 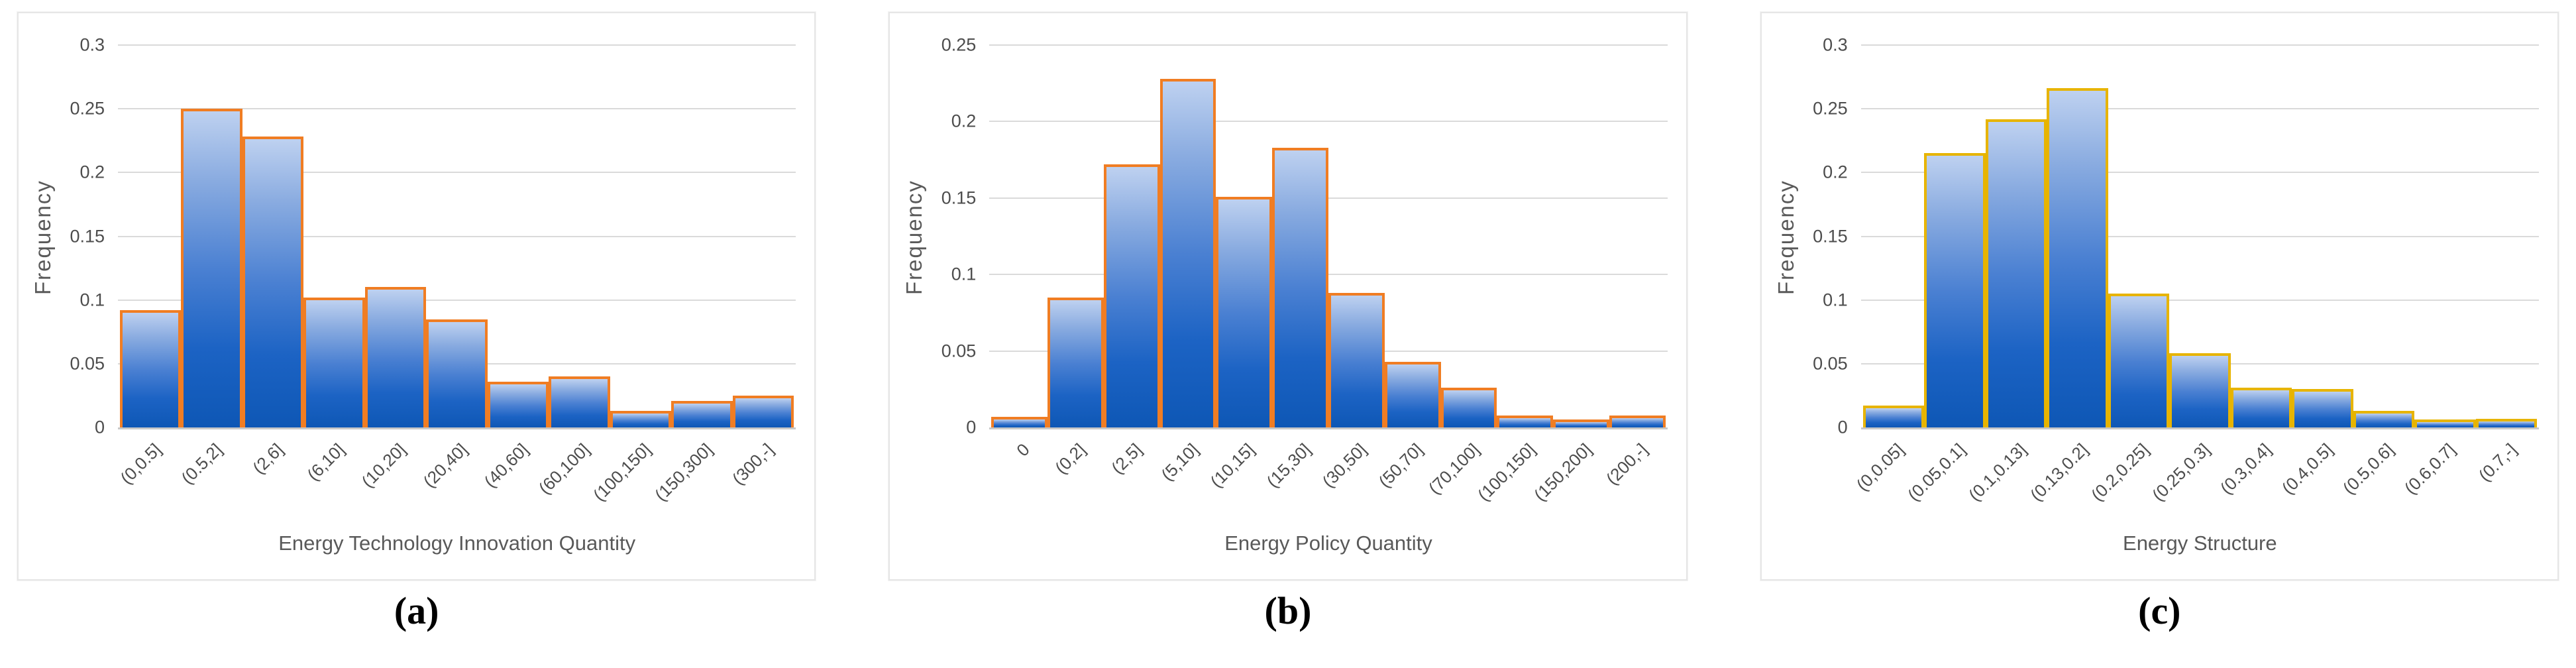 I want to click on subfigure-label-c: (c), so click(x=2159, y=610).